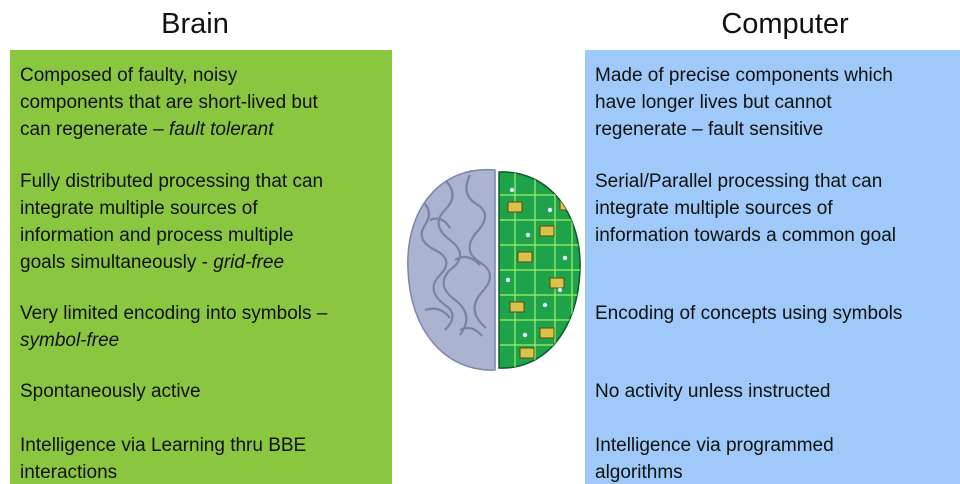  Describe the element at coordinates (249, 262) in the screenshot. I see `emphasis-text: grid-free` at that location.